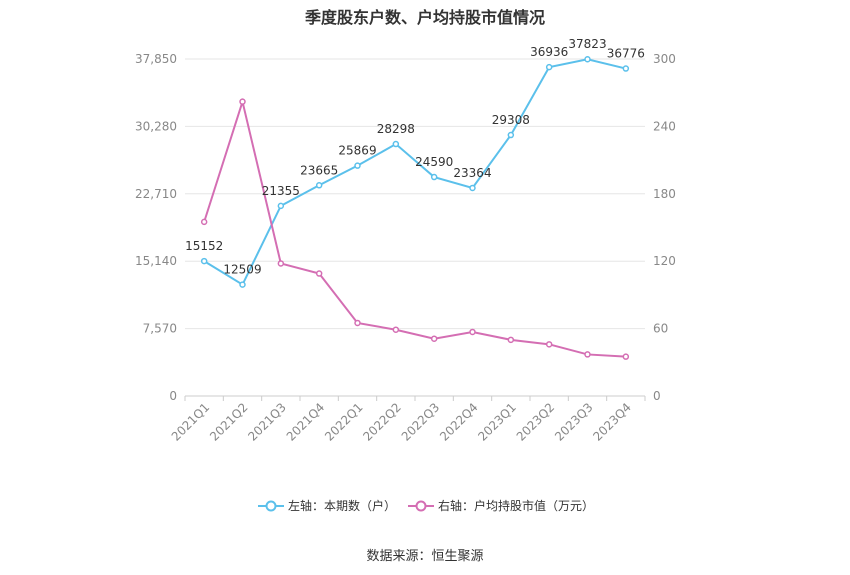 This screenshot has width=850, height=575. I want to click on right-axis-tick-label: 60, so click(660, 329).